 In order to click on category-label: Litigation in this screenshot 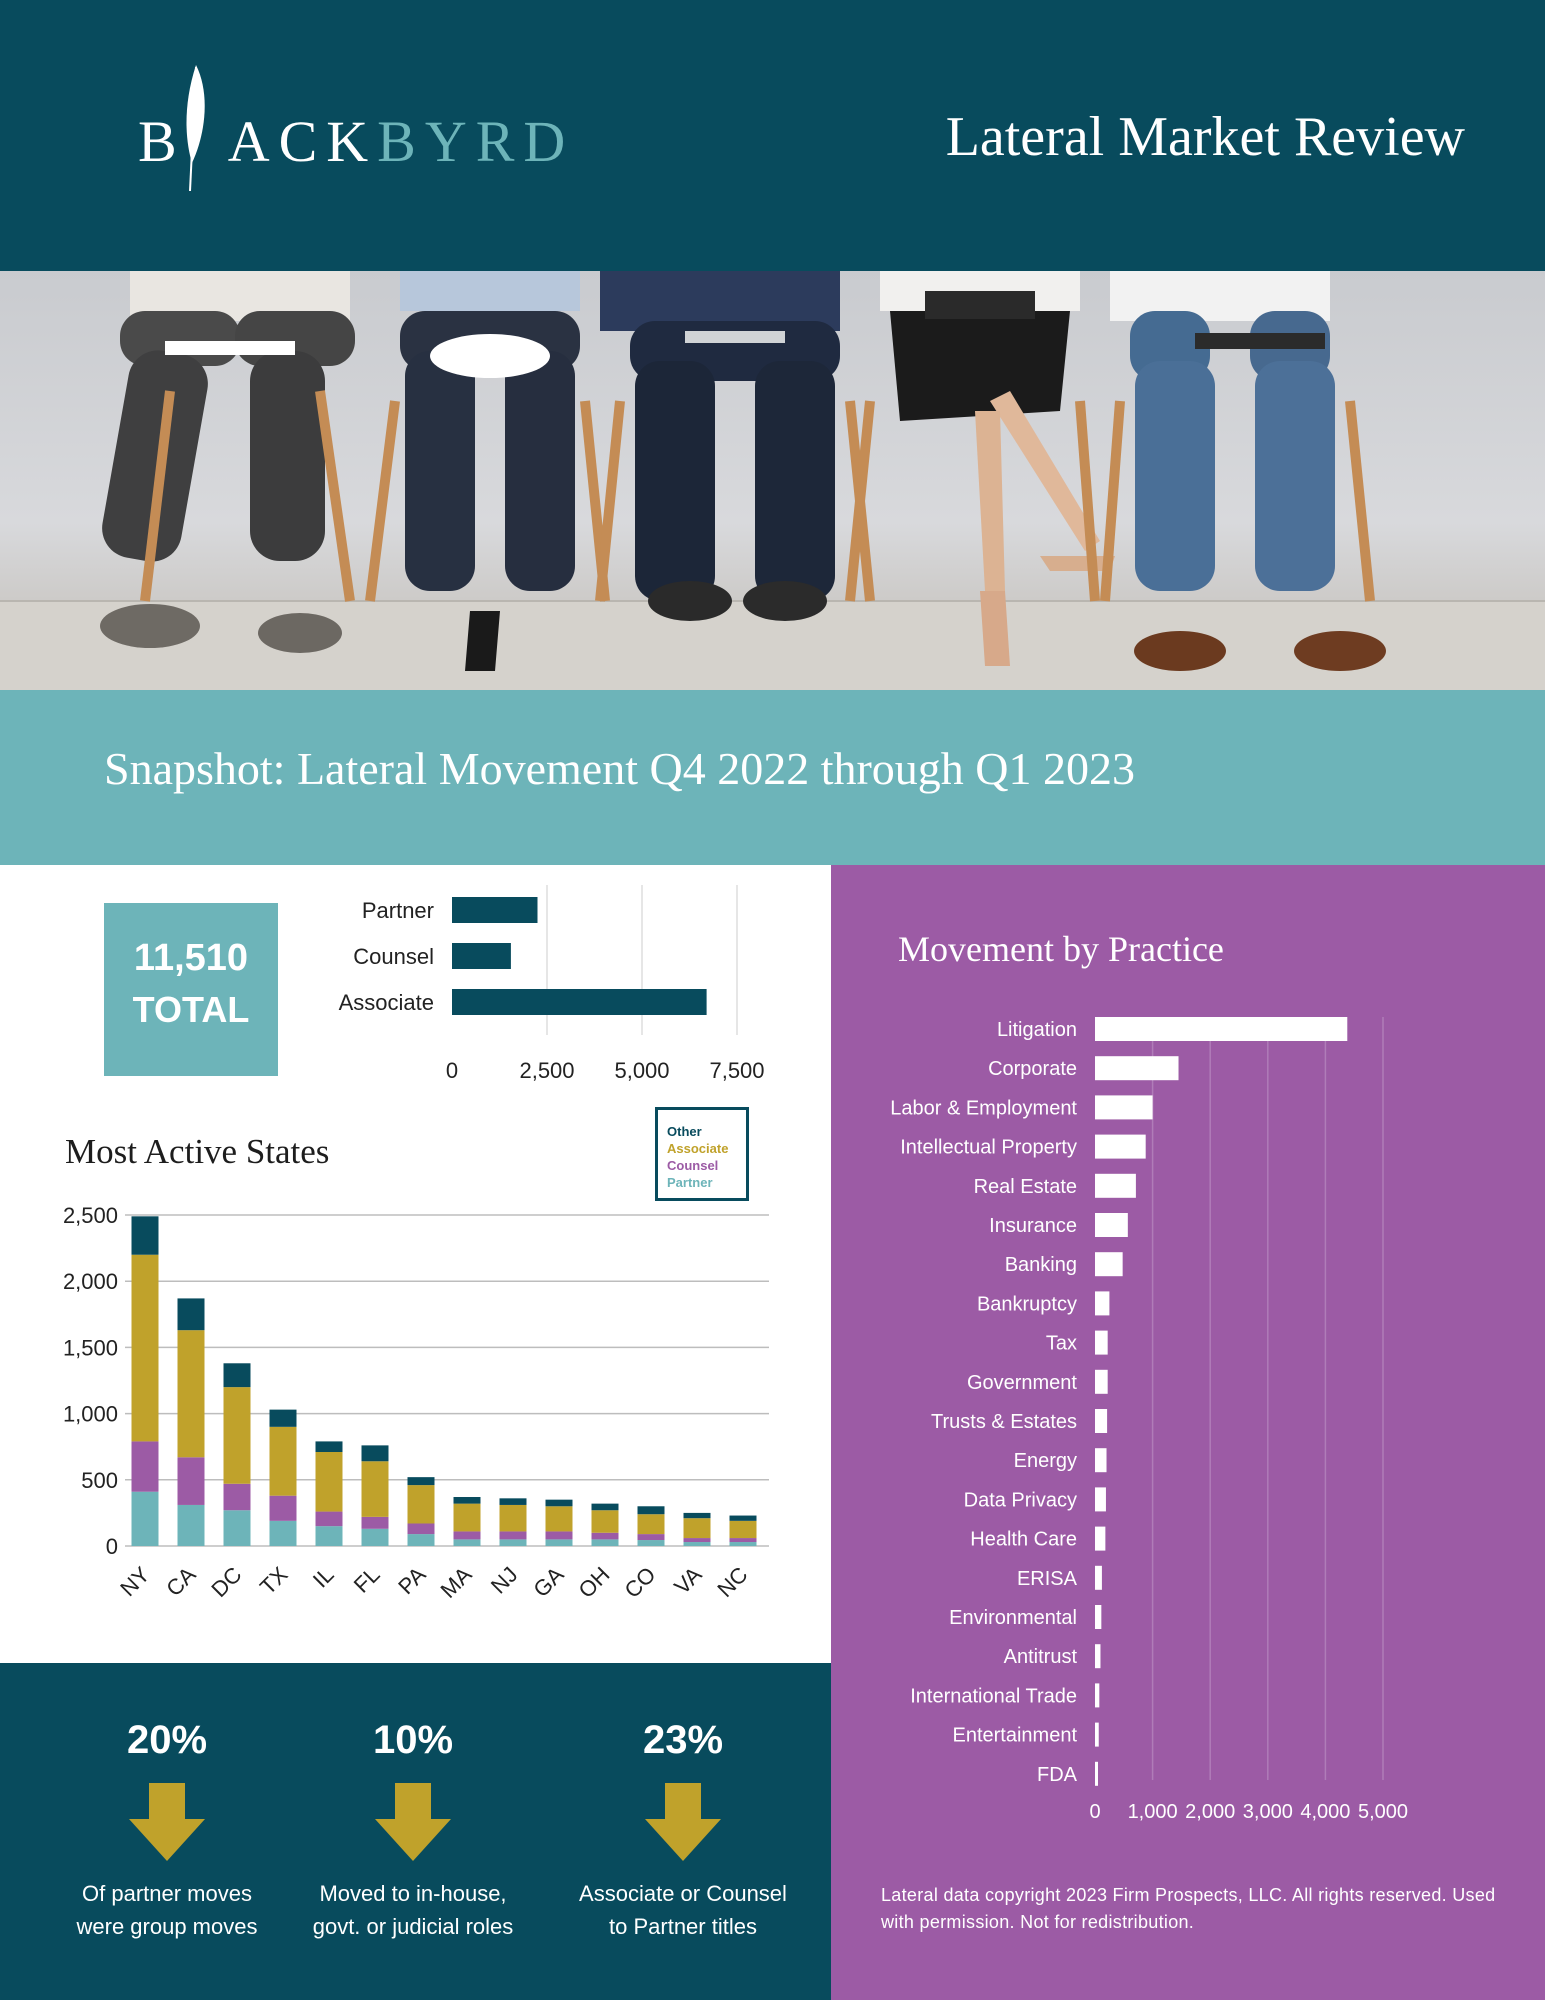, I will do `click(1037, 1030)`.